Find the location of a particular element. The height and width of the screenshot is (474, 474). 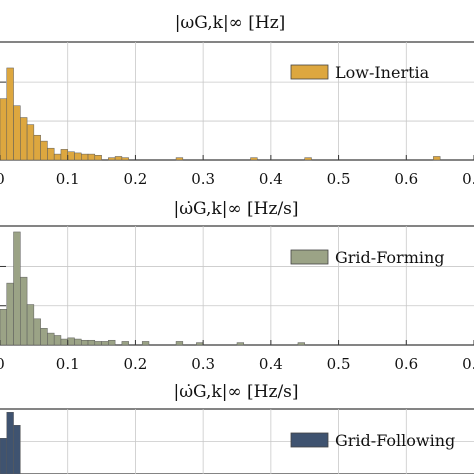

legend-label: Grid-Forming is located at coordinates (390, 257).